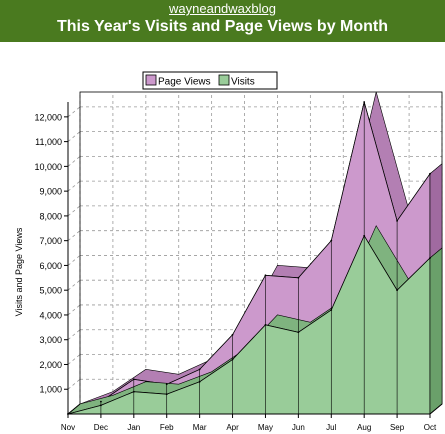  Describe the element at coordinates (50, 192) in the screenshot. I see `y-tick-label: 9,000` at that location.